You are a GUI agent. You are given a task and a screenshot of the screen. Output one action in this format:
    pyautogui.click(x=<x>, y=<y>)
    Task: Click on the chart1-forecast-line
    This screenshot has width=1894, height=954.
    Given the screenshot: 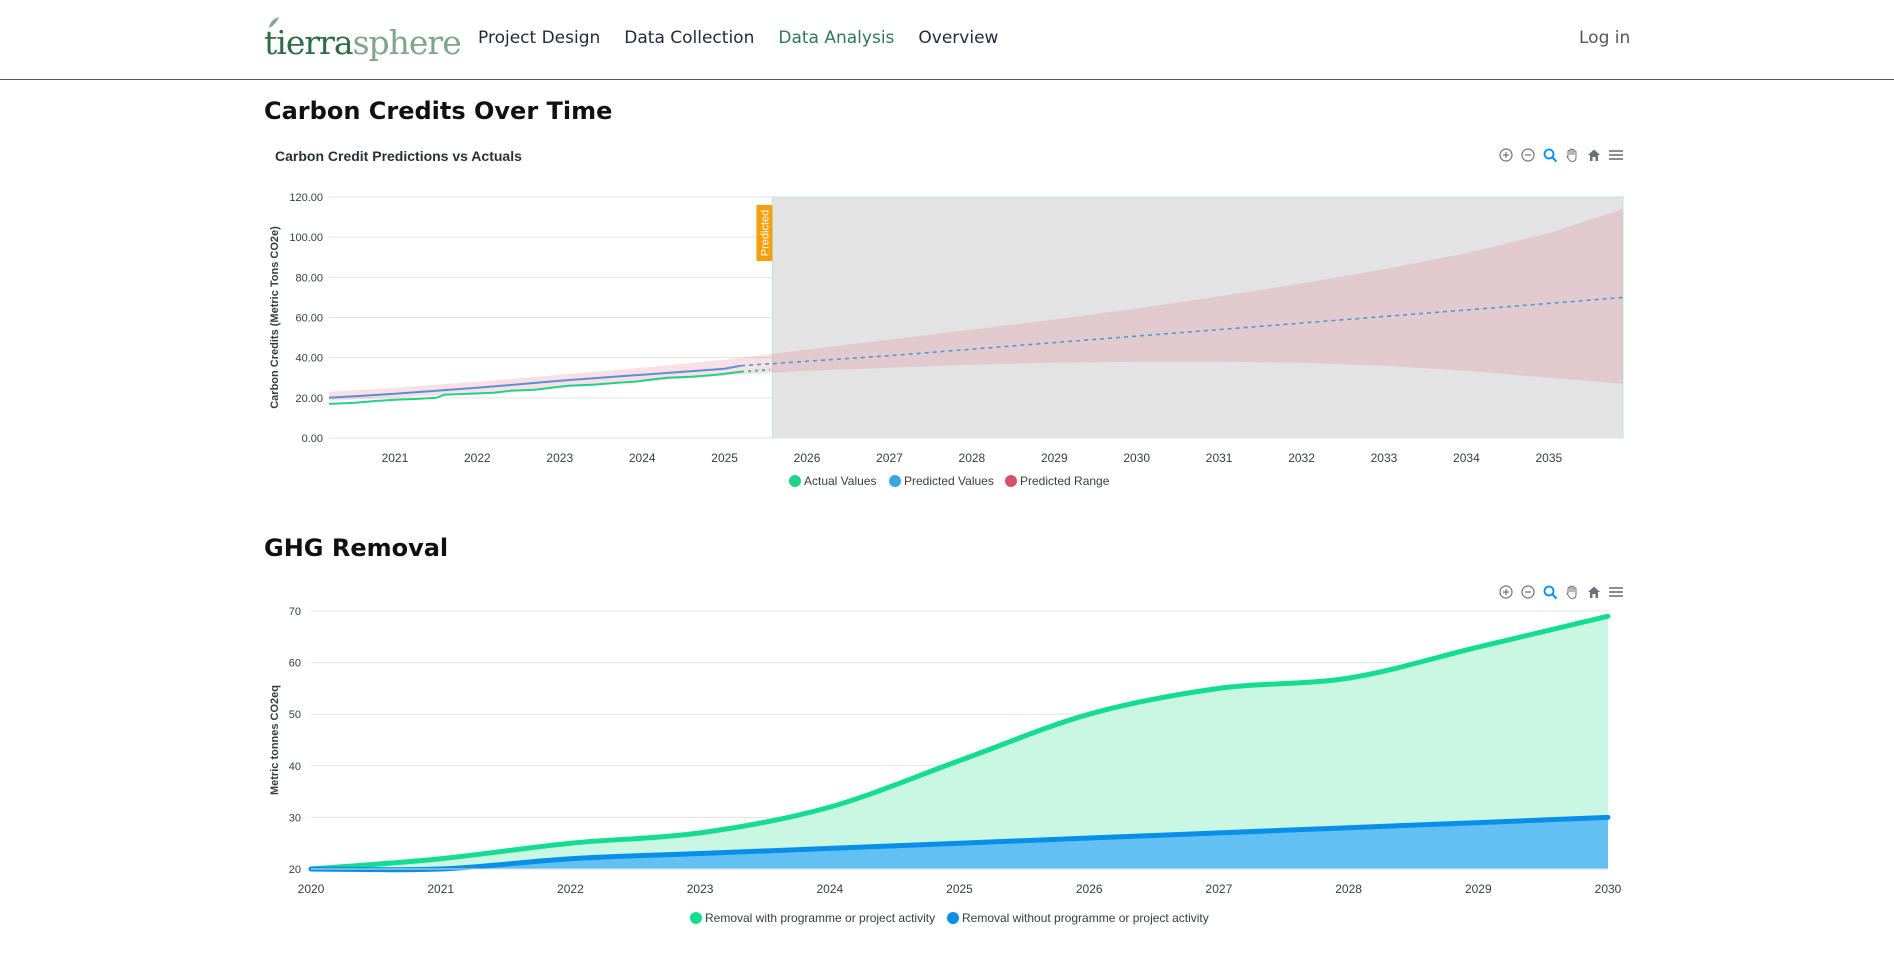 What is the action you would take?
    pyautogui.click(x=1182, y=331)
    